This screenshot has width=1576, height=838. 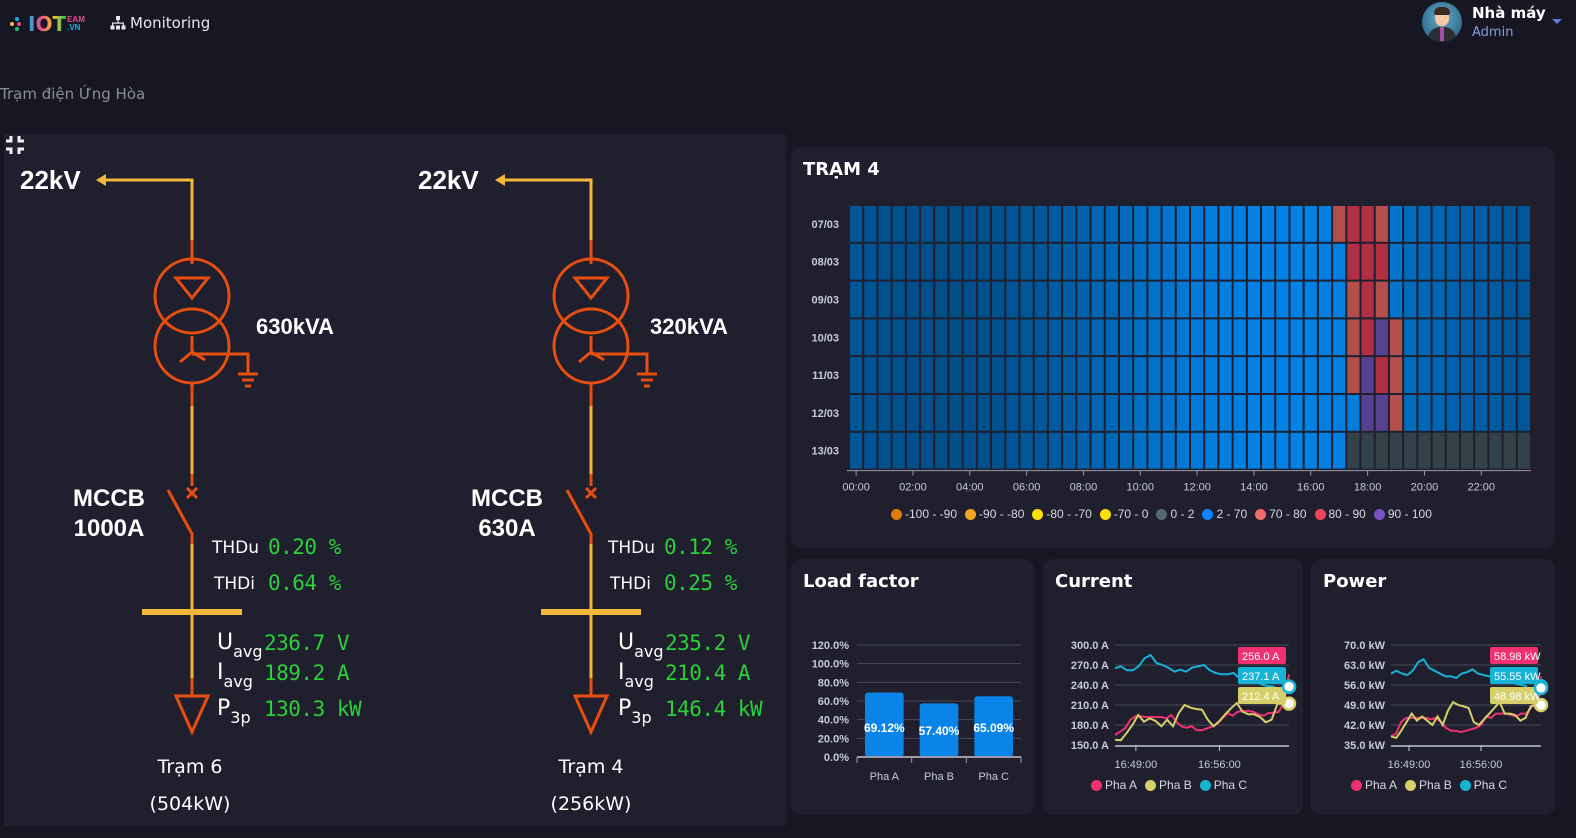 What do you see at coordinates (1002, 514) in the screenshot?
I see `legend-label: -90 - -80` at bounding box center [1002, 514].